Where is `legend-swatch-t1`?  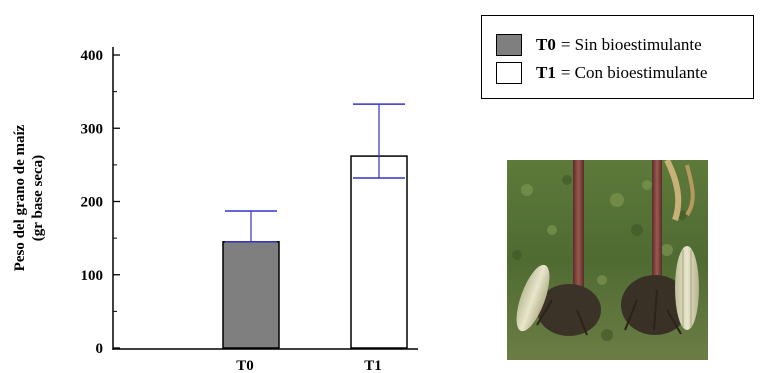
legend-swatch-t1 is located at coordinates (509, 73).